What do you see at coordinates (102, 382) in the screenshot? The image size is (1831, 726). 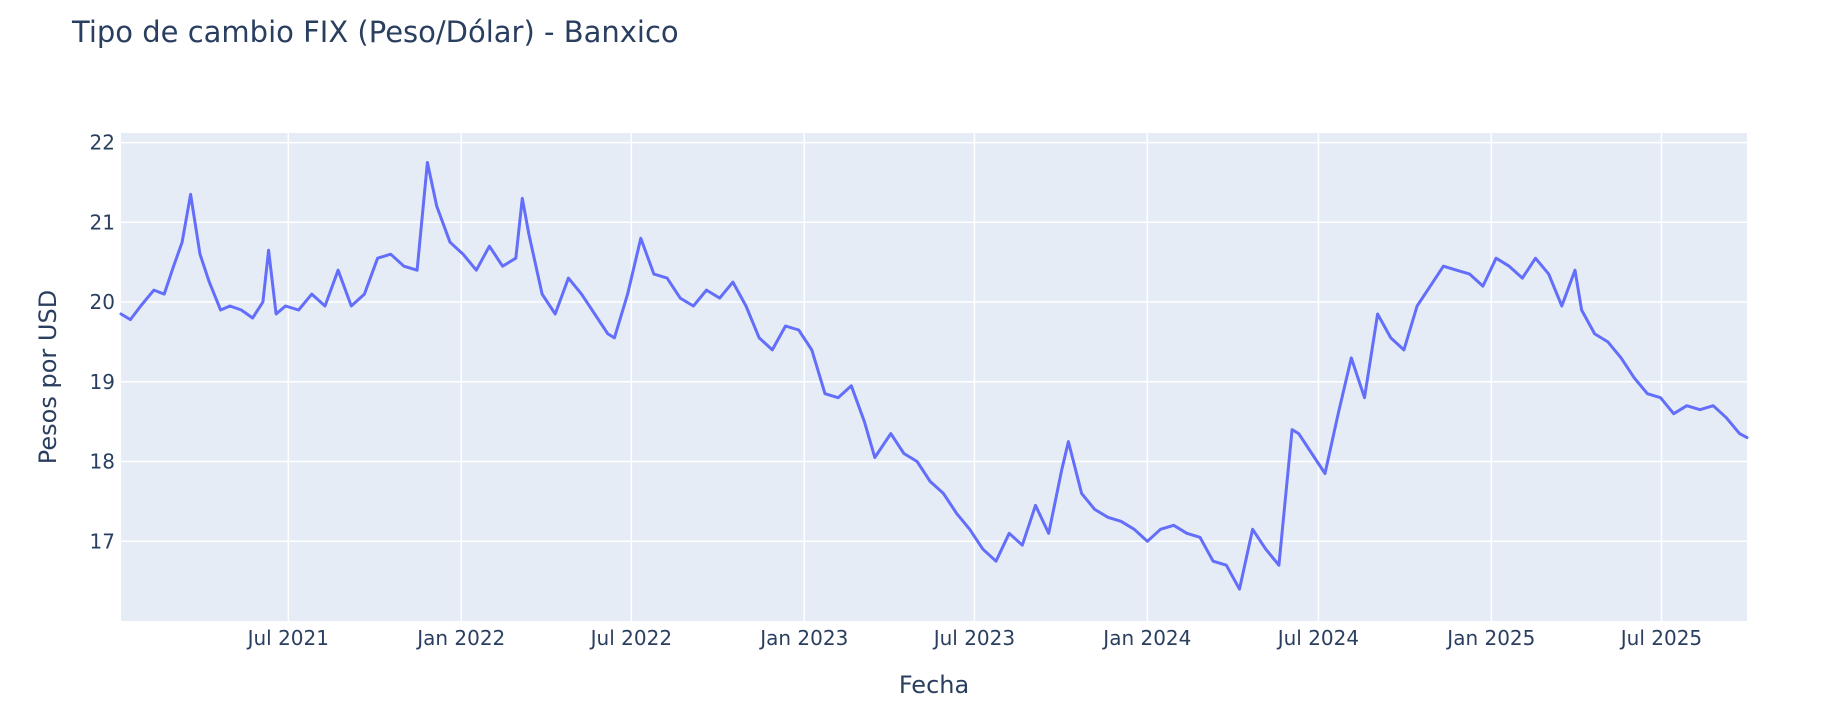 I see `y-tick-label: 19` at bounding box center [102, 382].